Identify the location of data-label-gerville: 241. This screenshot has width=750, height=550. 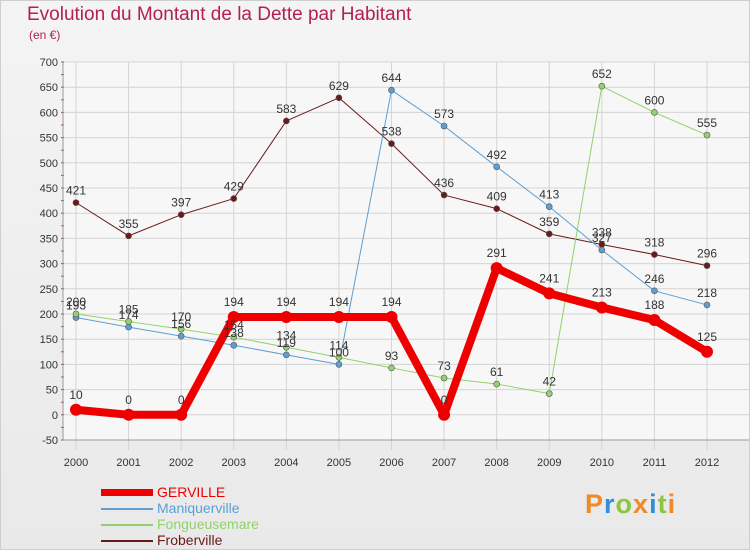
(549, 278).